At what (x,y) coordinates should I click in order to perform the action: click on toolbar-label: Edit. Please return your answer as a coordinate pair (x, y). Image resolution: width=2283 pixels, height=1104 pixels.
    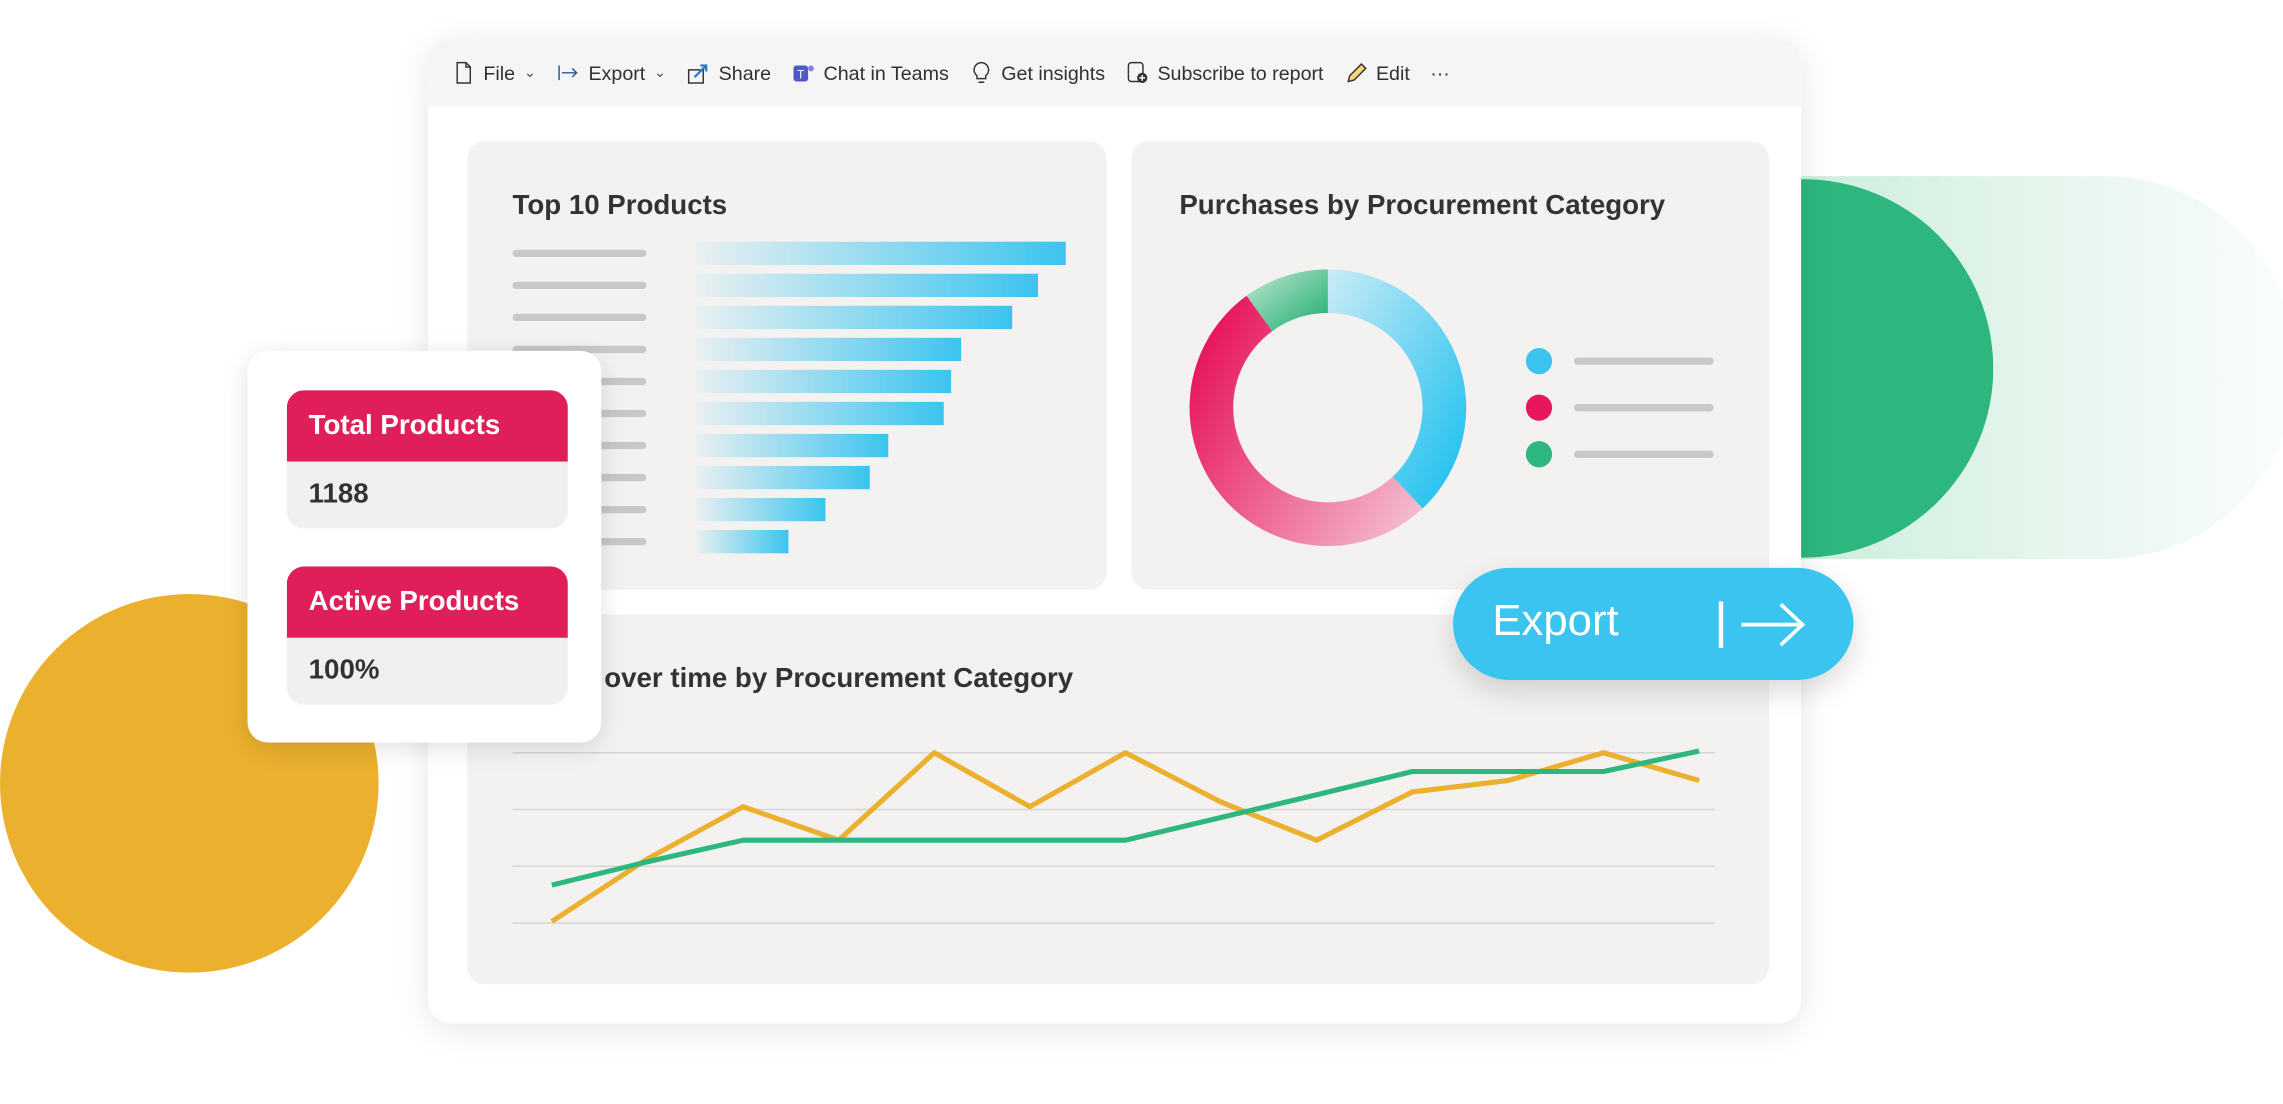
    Looking at the image, I should click on (1392, 72).